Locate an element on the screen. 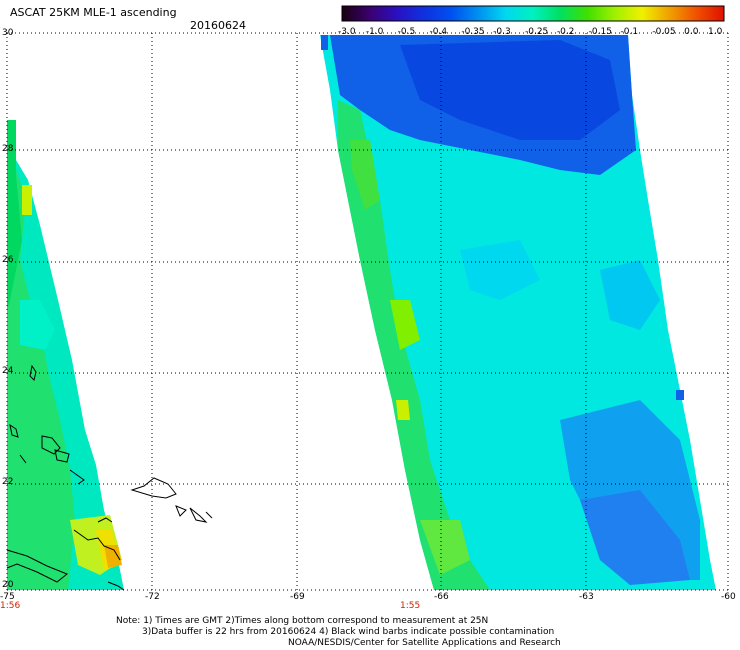  lat-label-30: 30 is located at coordinates (8, 33).